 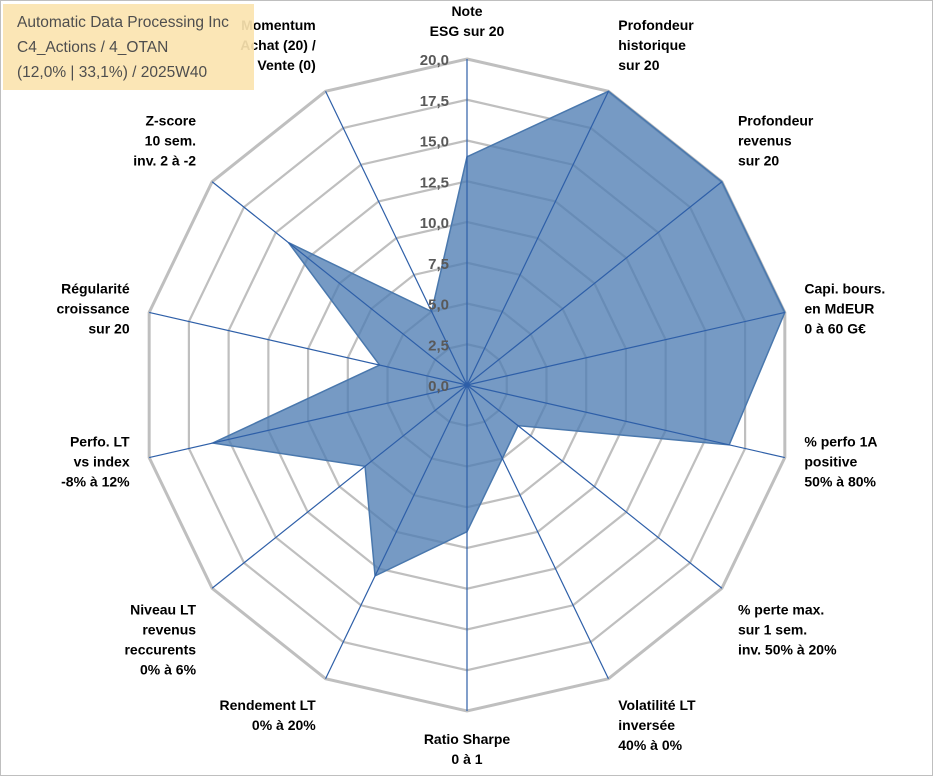 What do you see at coordinates (93, 47) in the screenshot?
I see `title-line-category: C4_Actions / 4_OTAN` at bounding box center [93, 47].